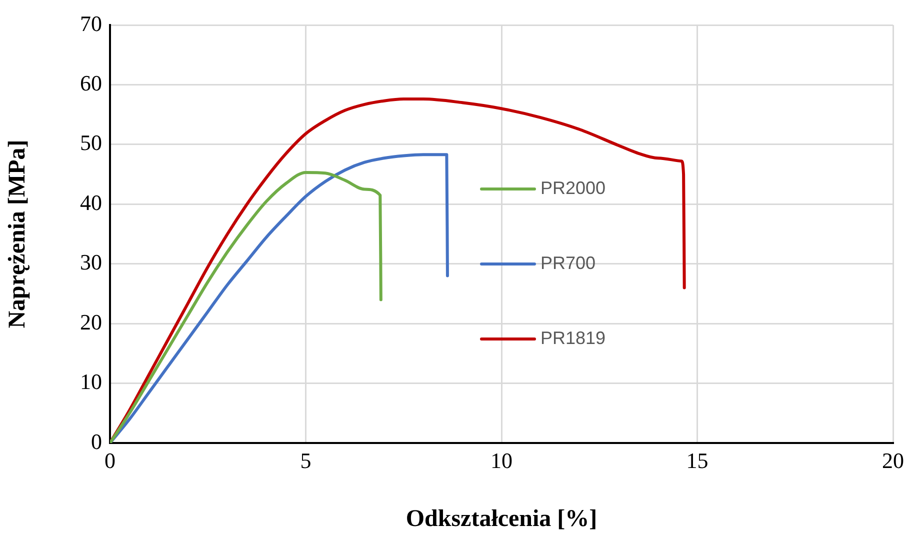 This screenshot has width=913, height=538. What do you see at coordinates (91, 321) in the screenshot?
I see `y-tick-label: 20` at bounding box center [91, 321].